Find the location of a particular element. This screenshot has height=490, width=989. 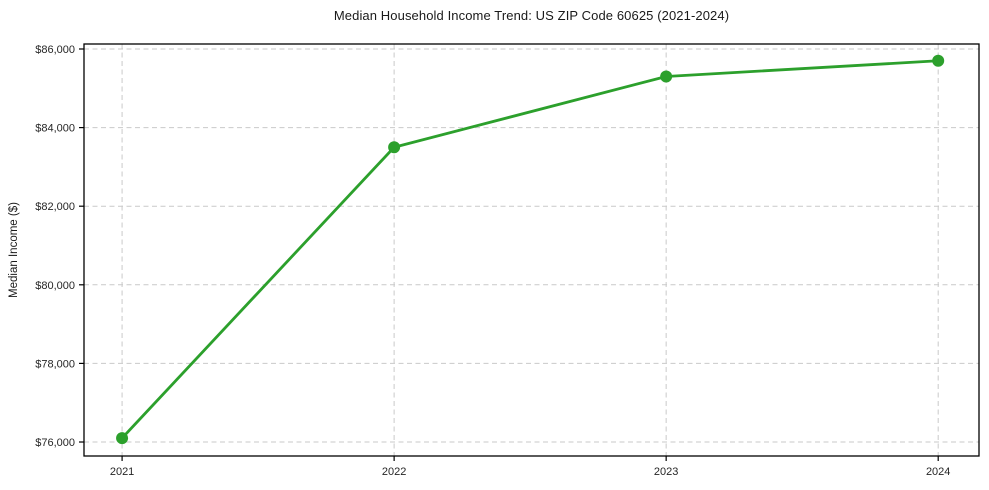

y-tick-label: $86,000 is located at coordinates (55, 50).